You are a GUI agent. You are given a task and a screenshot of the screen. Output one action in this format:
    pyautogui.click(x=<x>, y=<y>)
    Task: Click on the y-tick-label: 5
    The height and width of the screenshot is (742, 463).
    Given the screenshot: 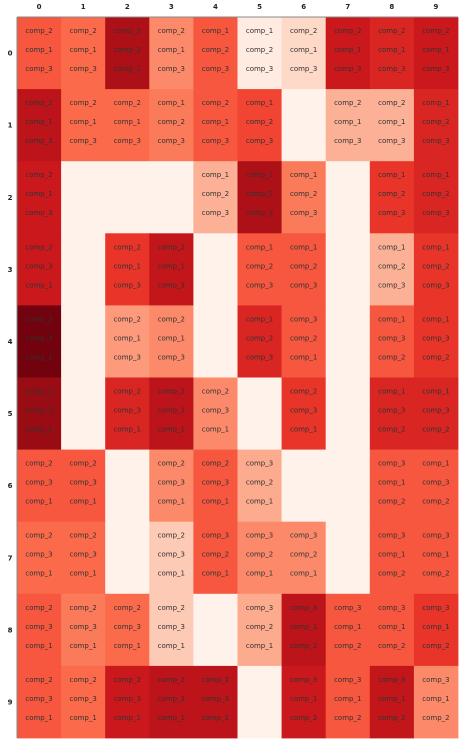 What is the action you would take?
    pyautogui.click(x=10, y=414)
    